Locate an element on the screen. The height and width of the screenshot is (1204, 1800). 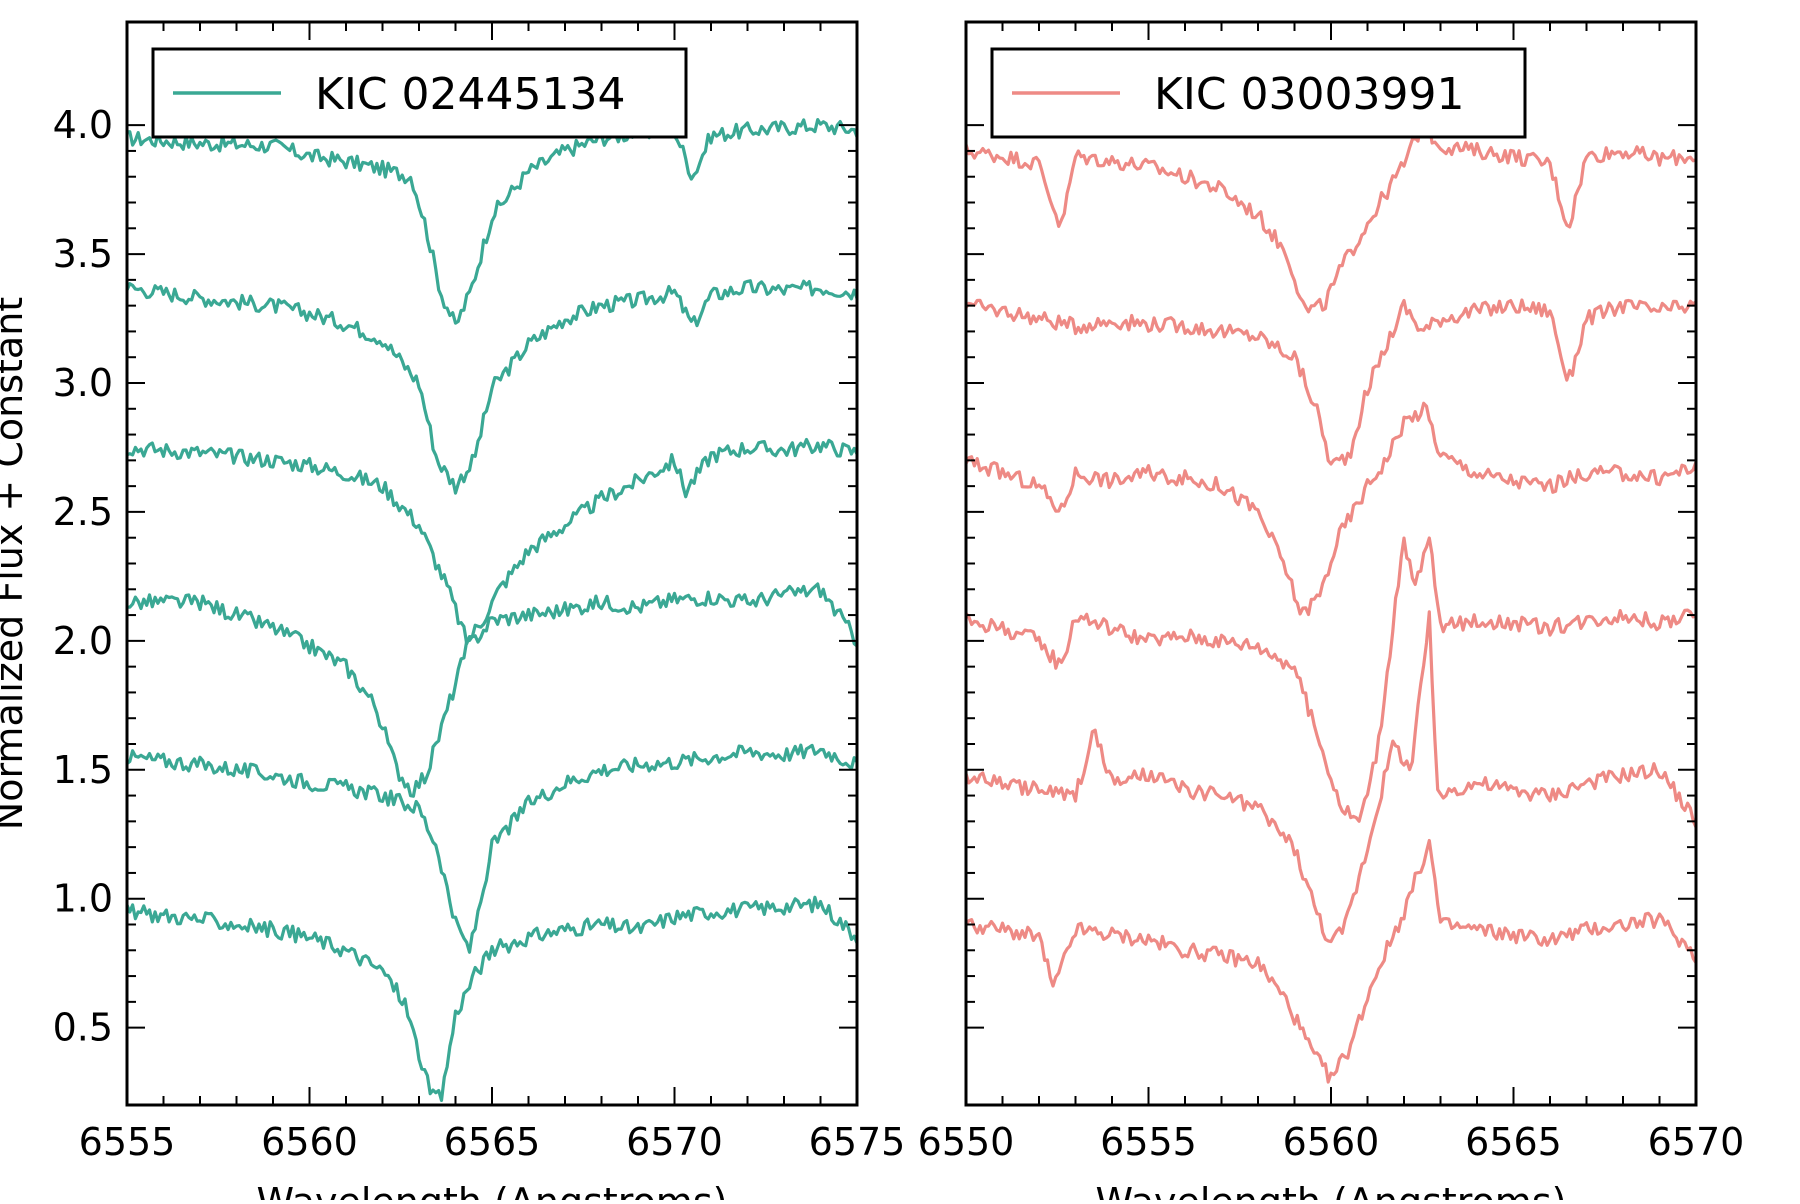
y-tick-label: 3.5 is located at coordinates (83, 254).